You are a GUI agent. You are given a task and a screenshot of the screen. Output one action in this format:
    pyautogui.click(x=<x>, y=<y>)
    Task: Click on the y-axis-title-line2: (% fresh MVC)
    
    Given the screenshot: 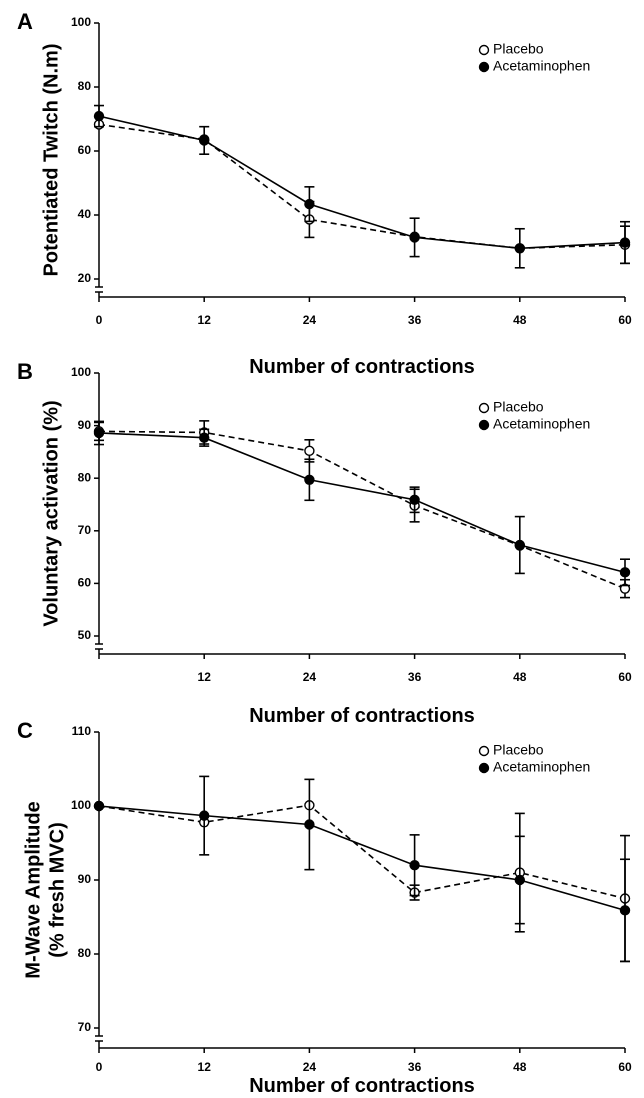 What is the action you would take?
    pyautogui.click(x=57, y=890)
    